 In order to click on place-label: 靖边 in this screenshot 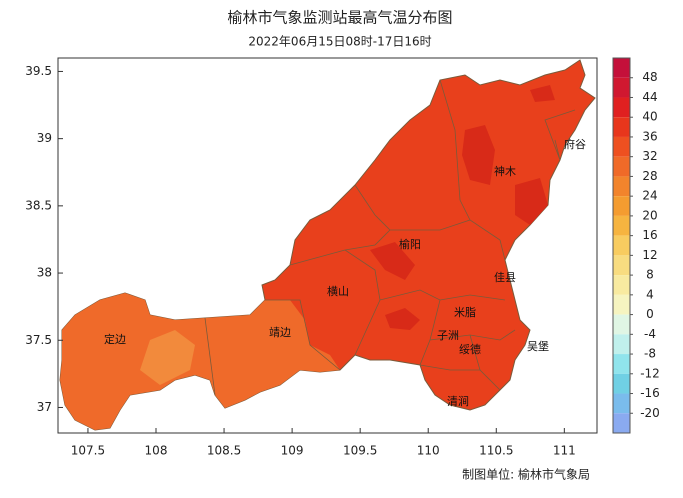, I will do `click(280, 332)`.